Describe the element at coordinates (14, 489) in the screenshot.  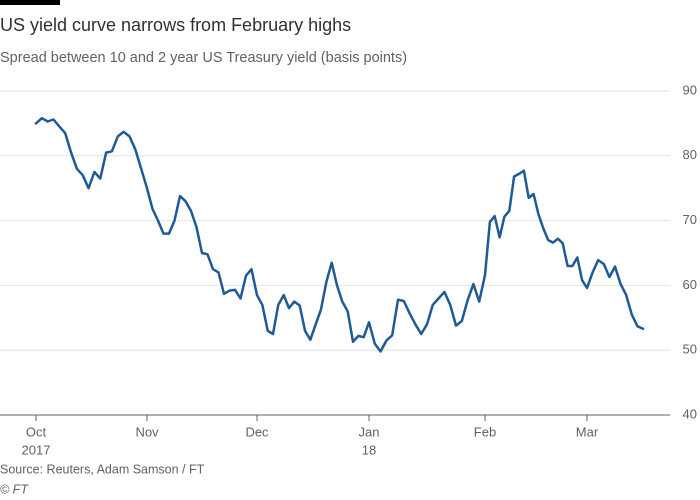
I see `copyright: © FT` at that location.